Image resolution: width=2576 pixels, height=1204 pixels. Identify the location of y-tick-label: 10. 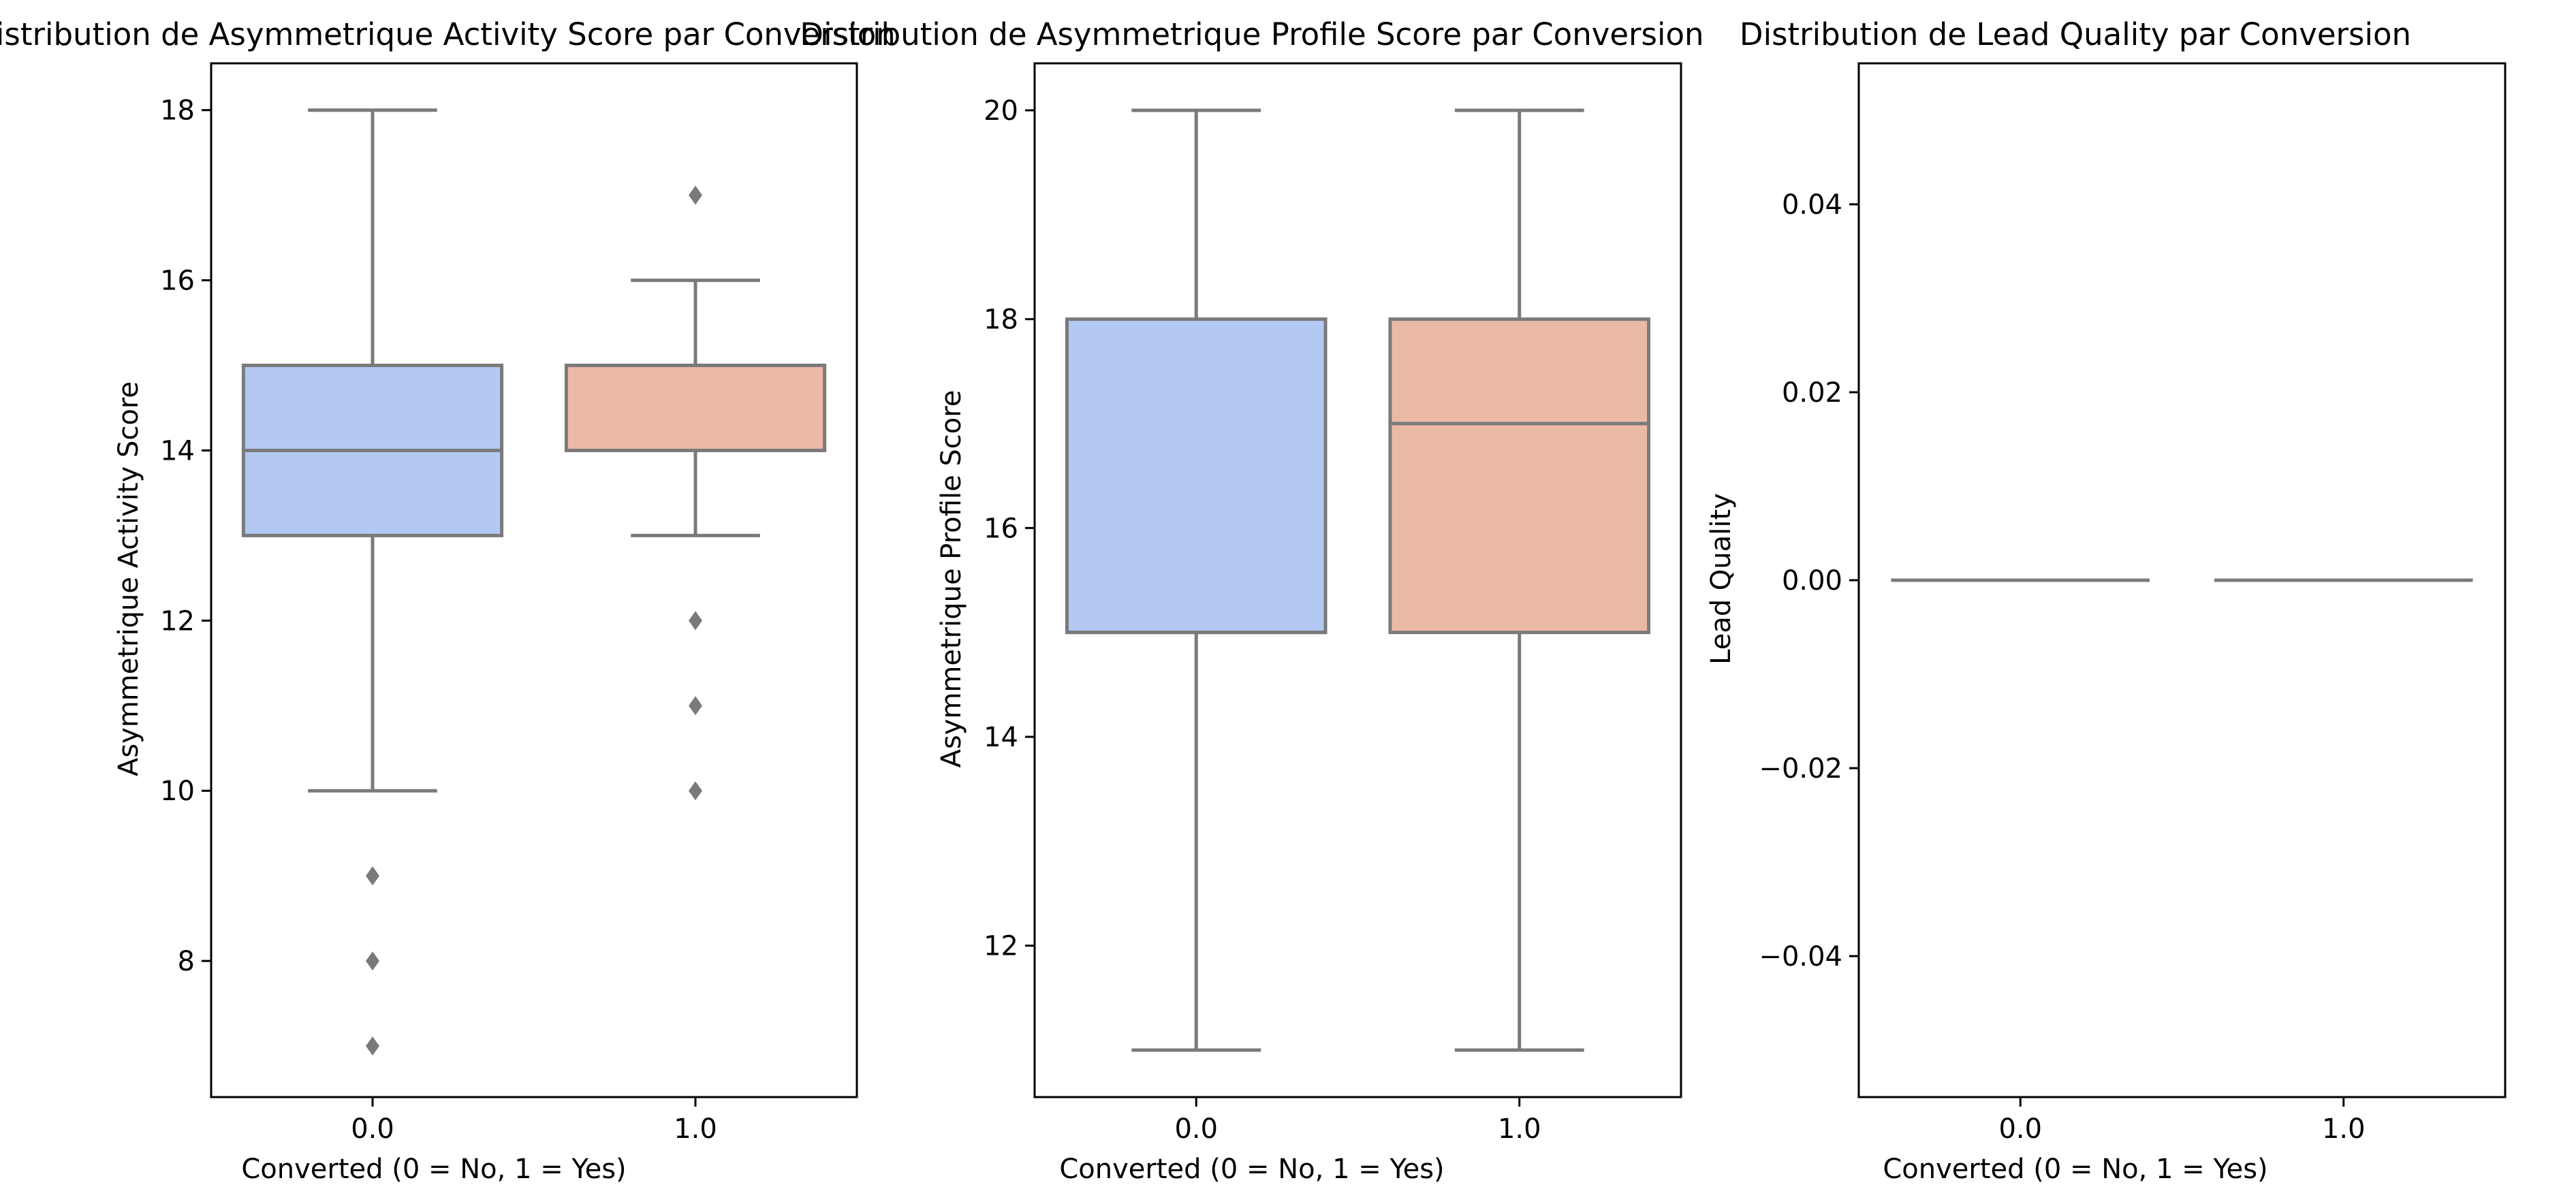
(178, 792).